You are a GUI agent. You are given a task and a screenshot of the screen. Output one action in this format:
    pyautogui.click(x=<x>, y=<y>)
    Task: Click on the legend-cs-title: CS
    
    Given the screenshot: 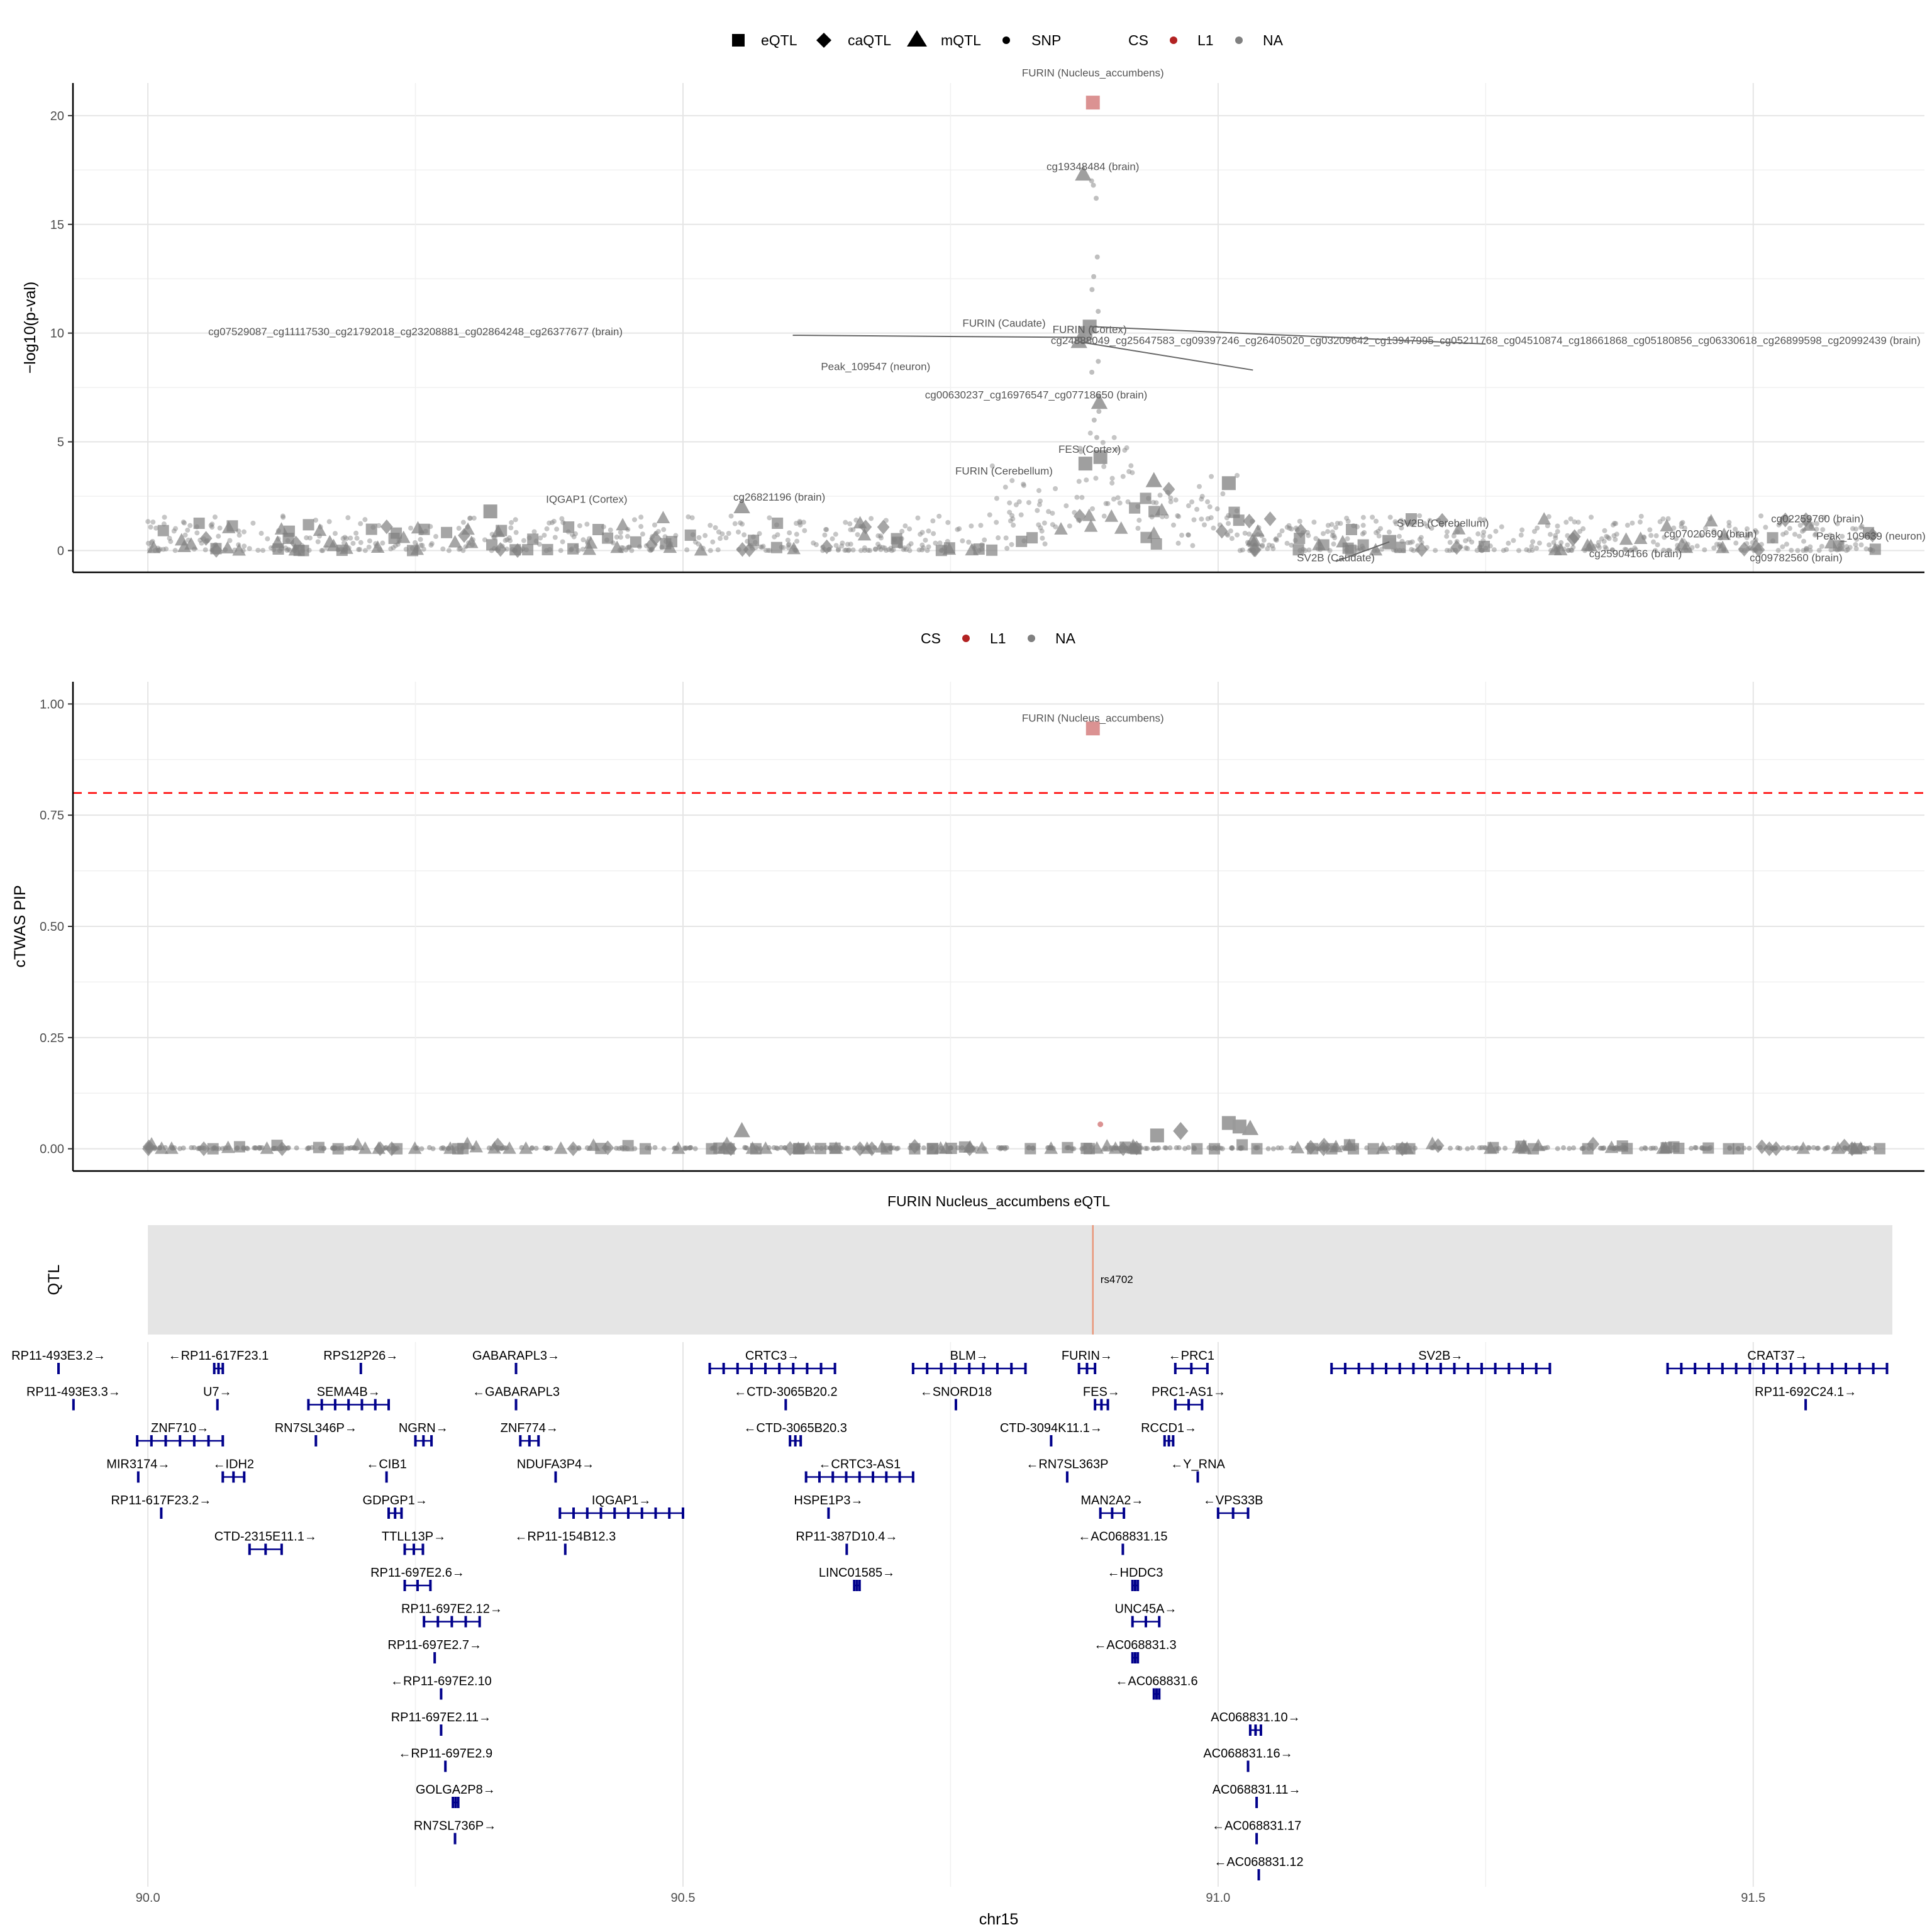 What is the action you would take?
    pyautogui.click(x=1138, y=40)
    